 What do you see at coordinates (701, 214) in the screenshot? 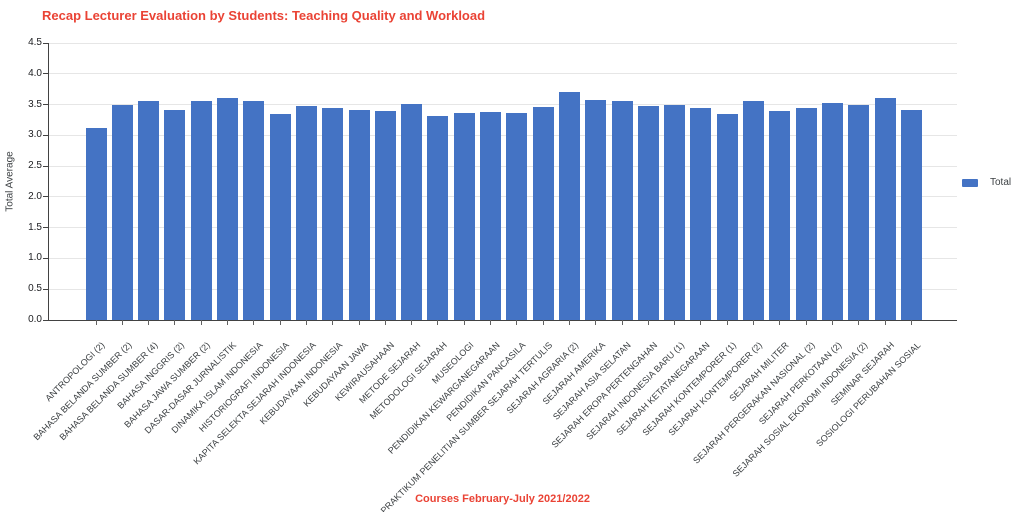
I see `bar-sejarah-ketatanegaraan` at bounding box center [701, 214].